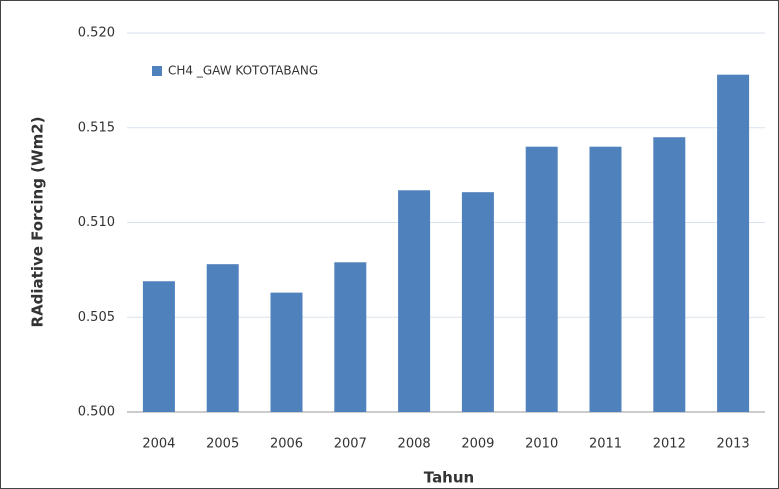  Describe the element at coordinates (157, 71) in the screenshot. I see `legend-swatch` at that location.